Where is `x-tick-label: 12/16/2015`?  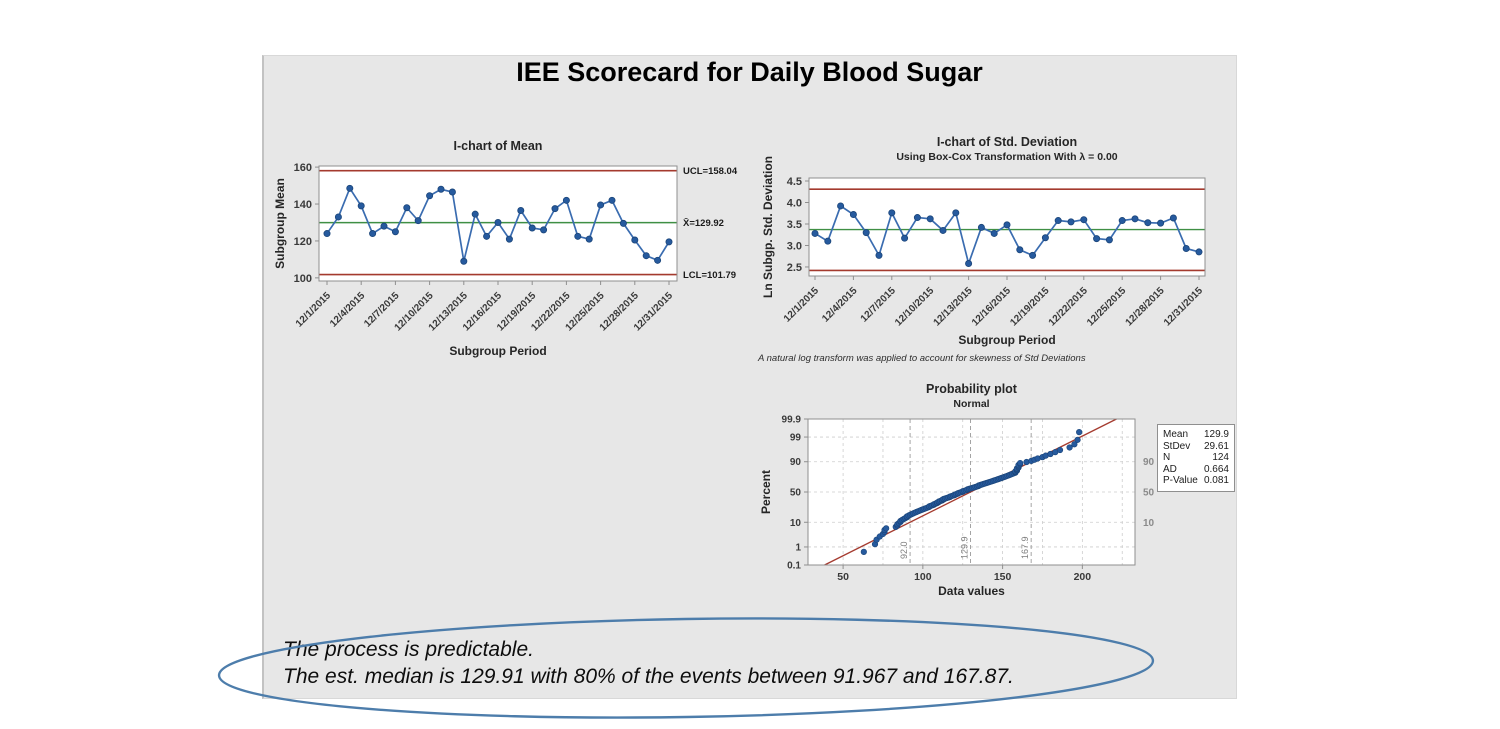 x-tick-label: 12/16/2015 is located at coordinates (991, 306).